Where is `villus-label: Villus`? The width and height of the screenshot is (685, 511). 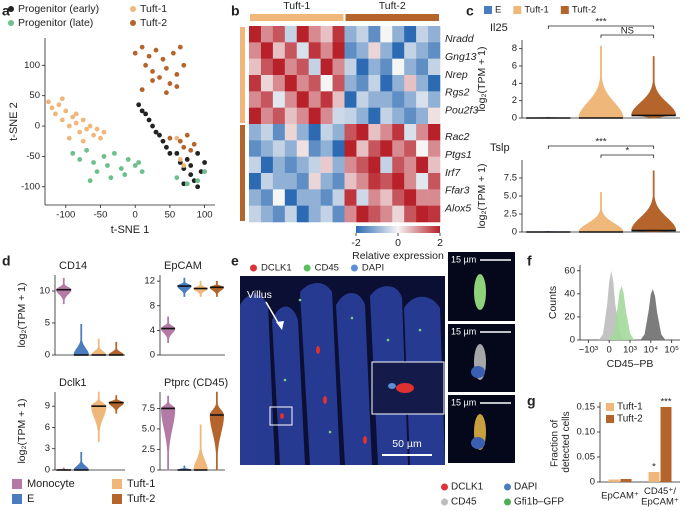
villus-label: Villus is located at coordinates (259, 295).